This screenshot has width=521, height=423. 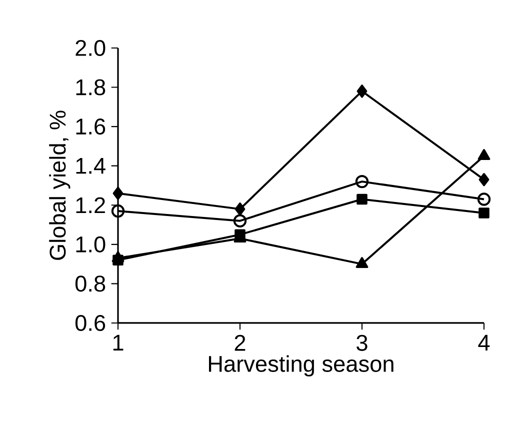 What do you see at coordinates (91, 87) in the screenshot?
I see `y-tick-label: 1.8` at bounding box center [91, 87].